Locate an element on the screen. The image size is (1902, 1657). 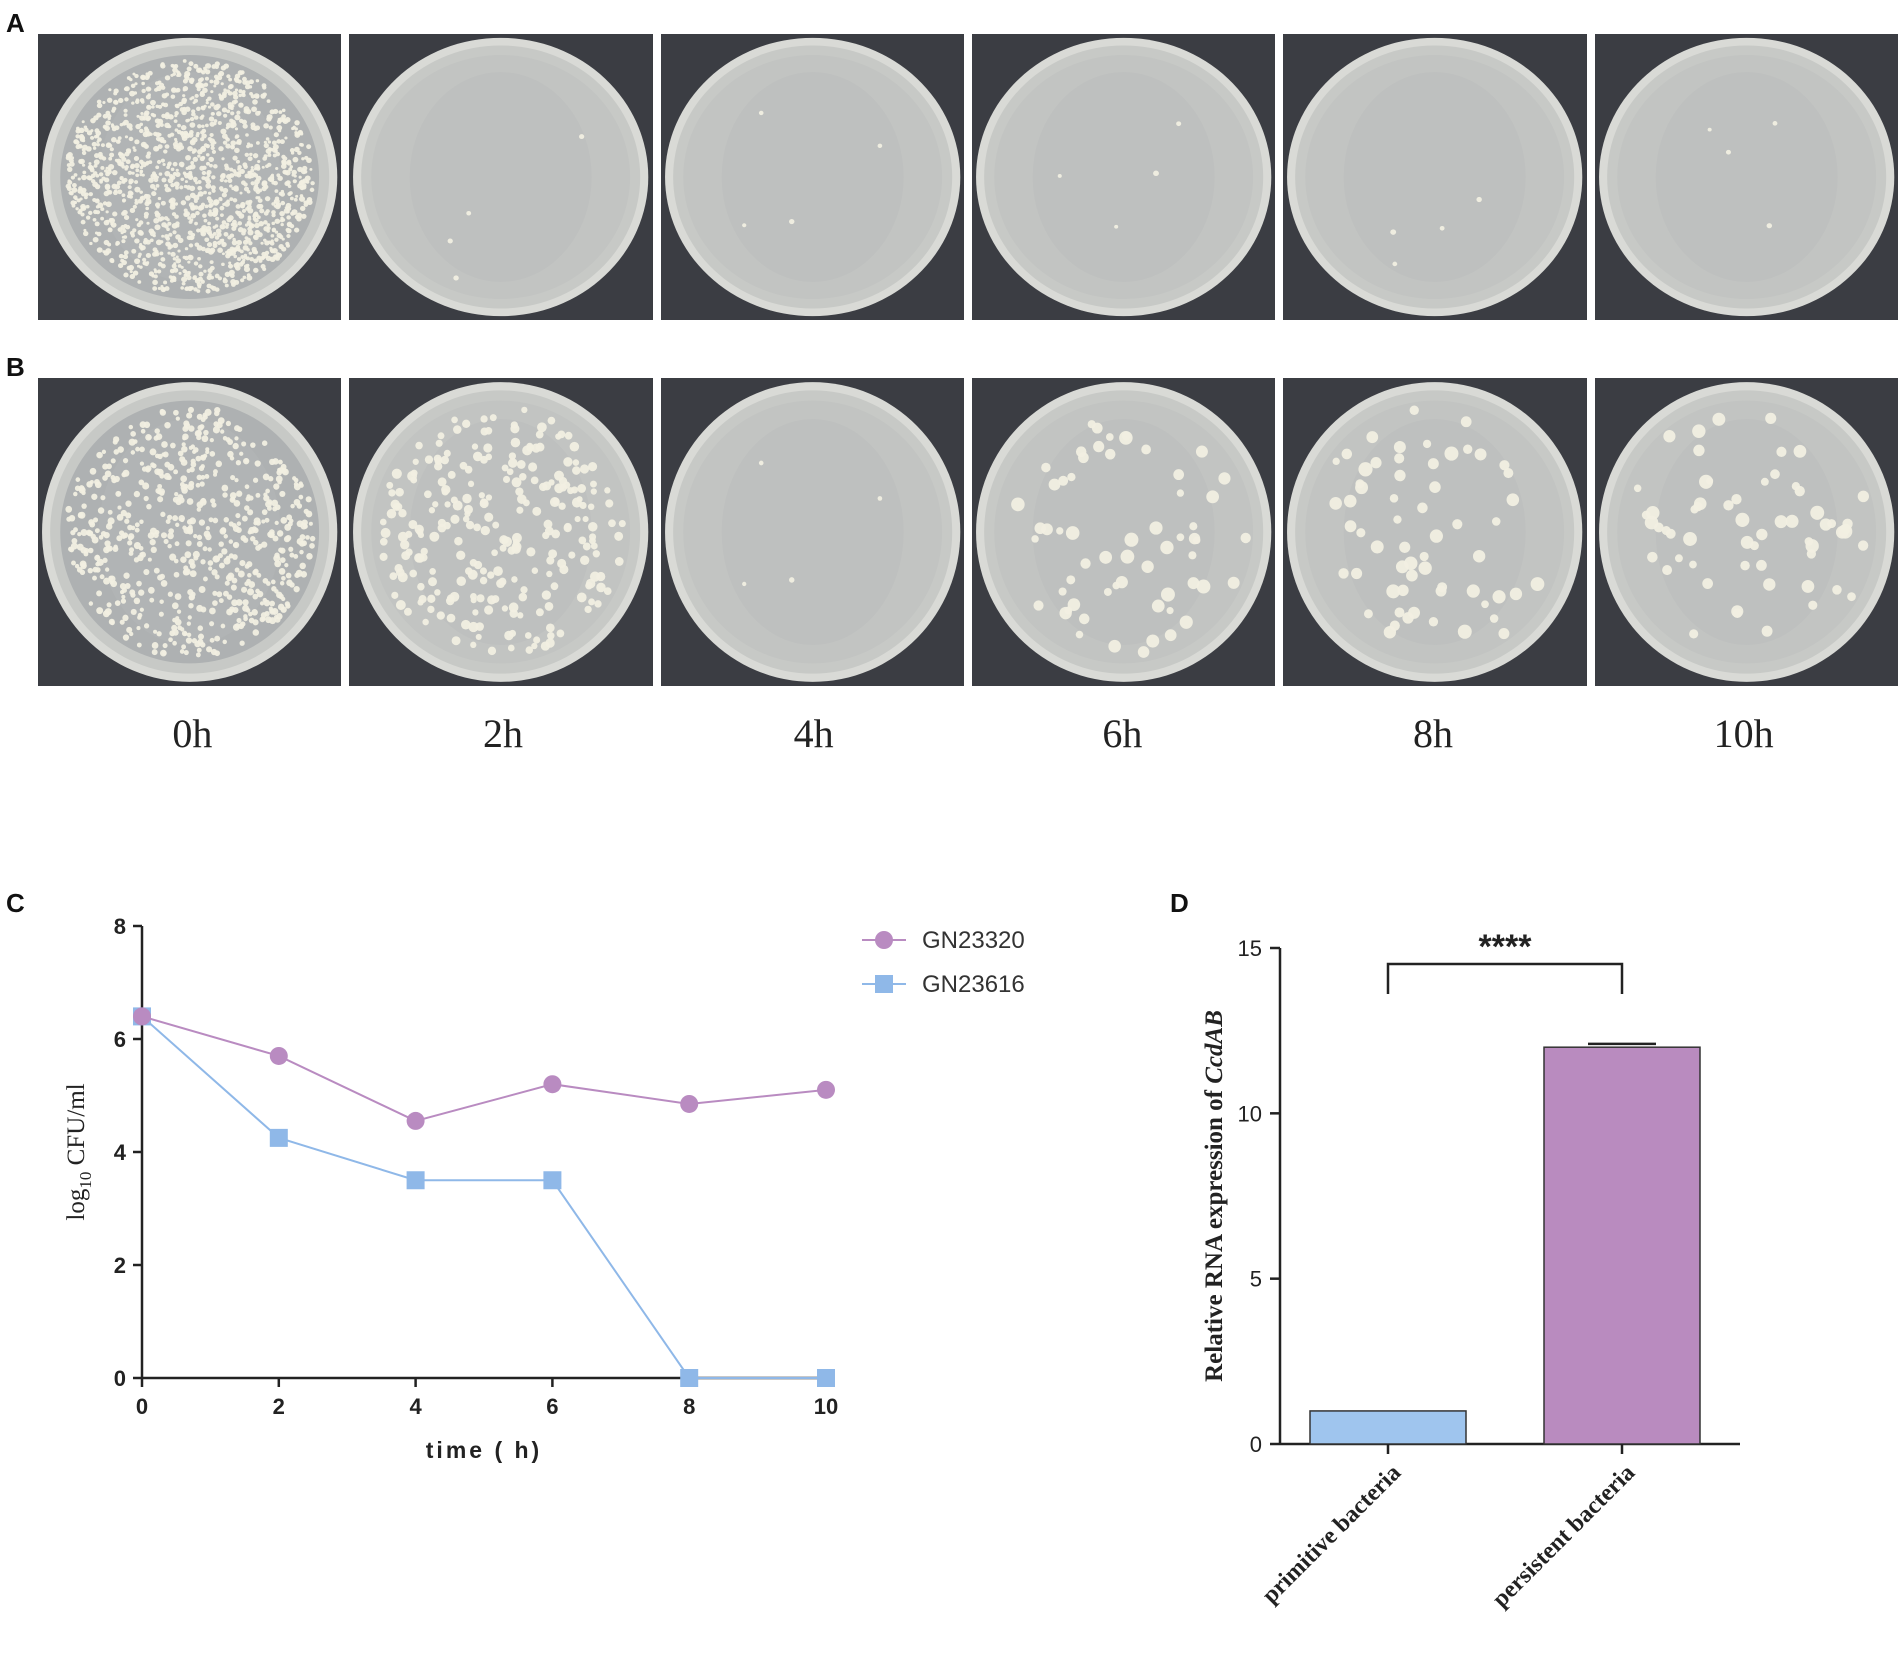
x-tick-label: 0 is located at coordinates (142, 1406).